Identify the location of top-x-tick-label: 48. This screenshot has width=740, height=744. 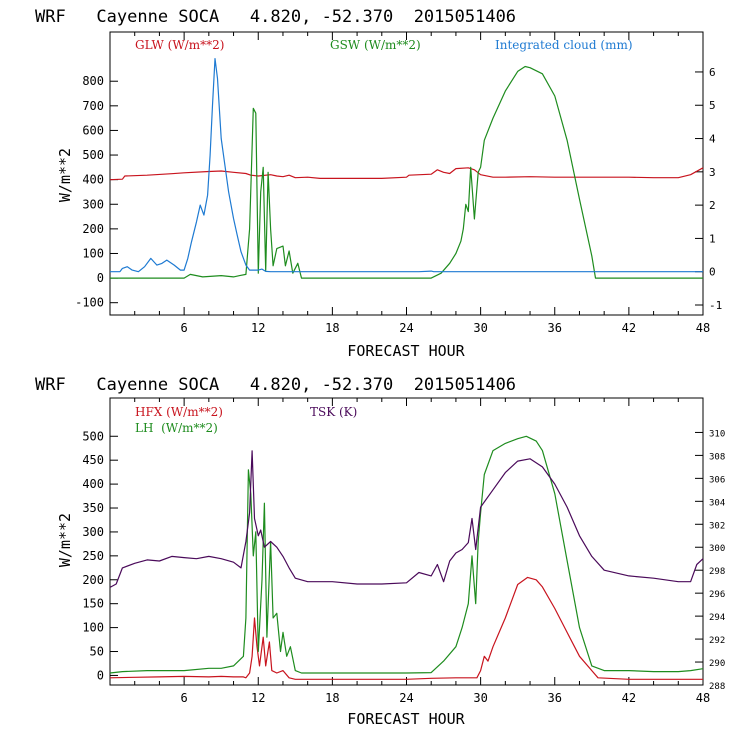
(703, 328).